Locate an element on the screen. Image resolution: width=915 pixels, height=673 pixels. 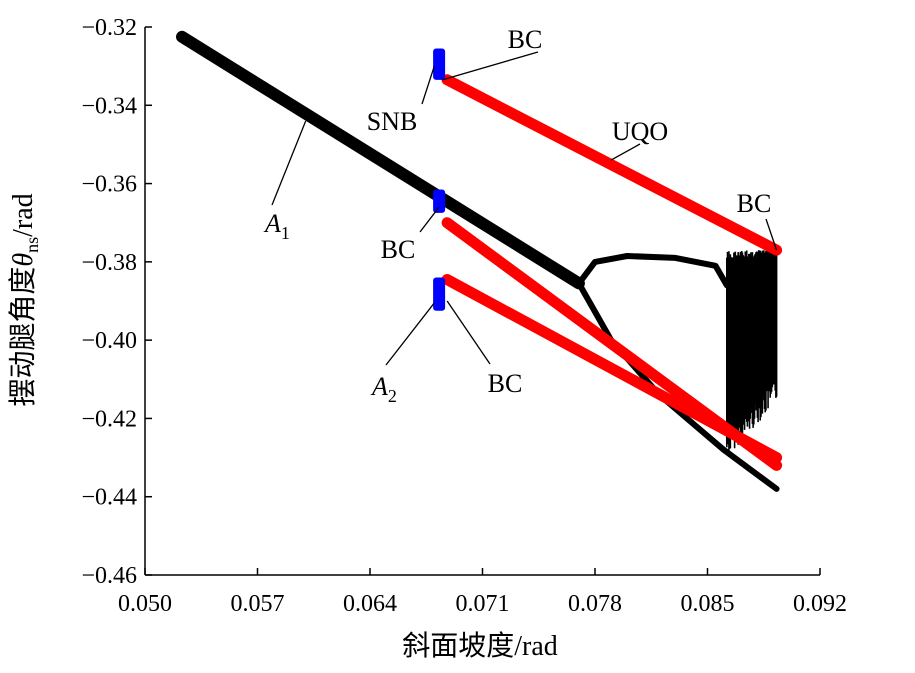
annotation-label: A2 is located at coordinates (383, 389).